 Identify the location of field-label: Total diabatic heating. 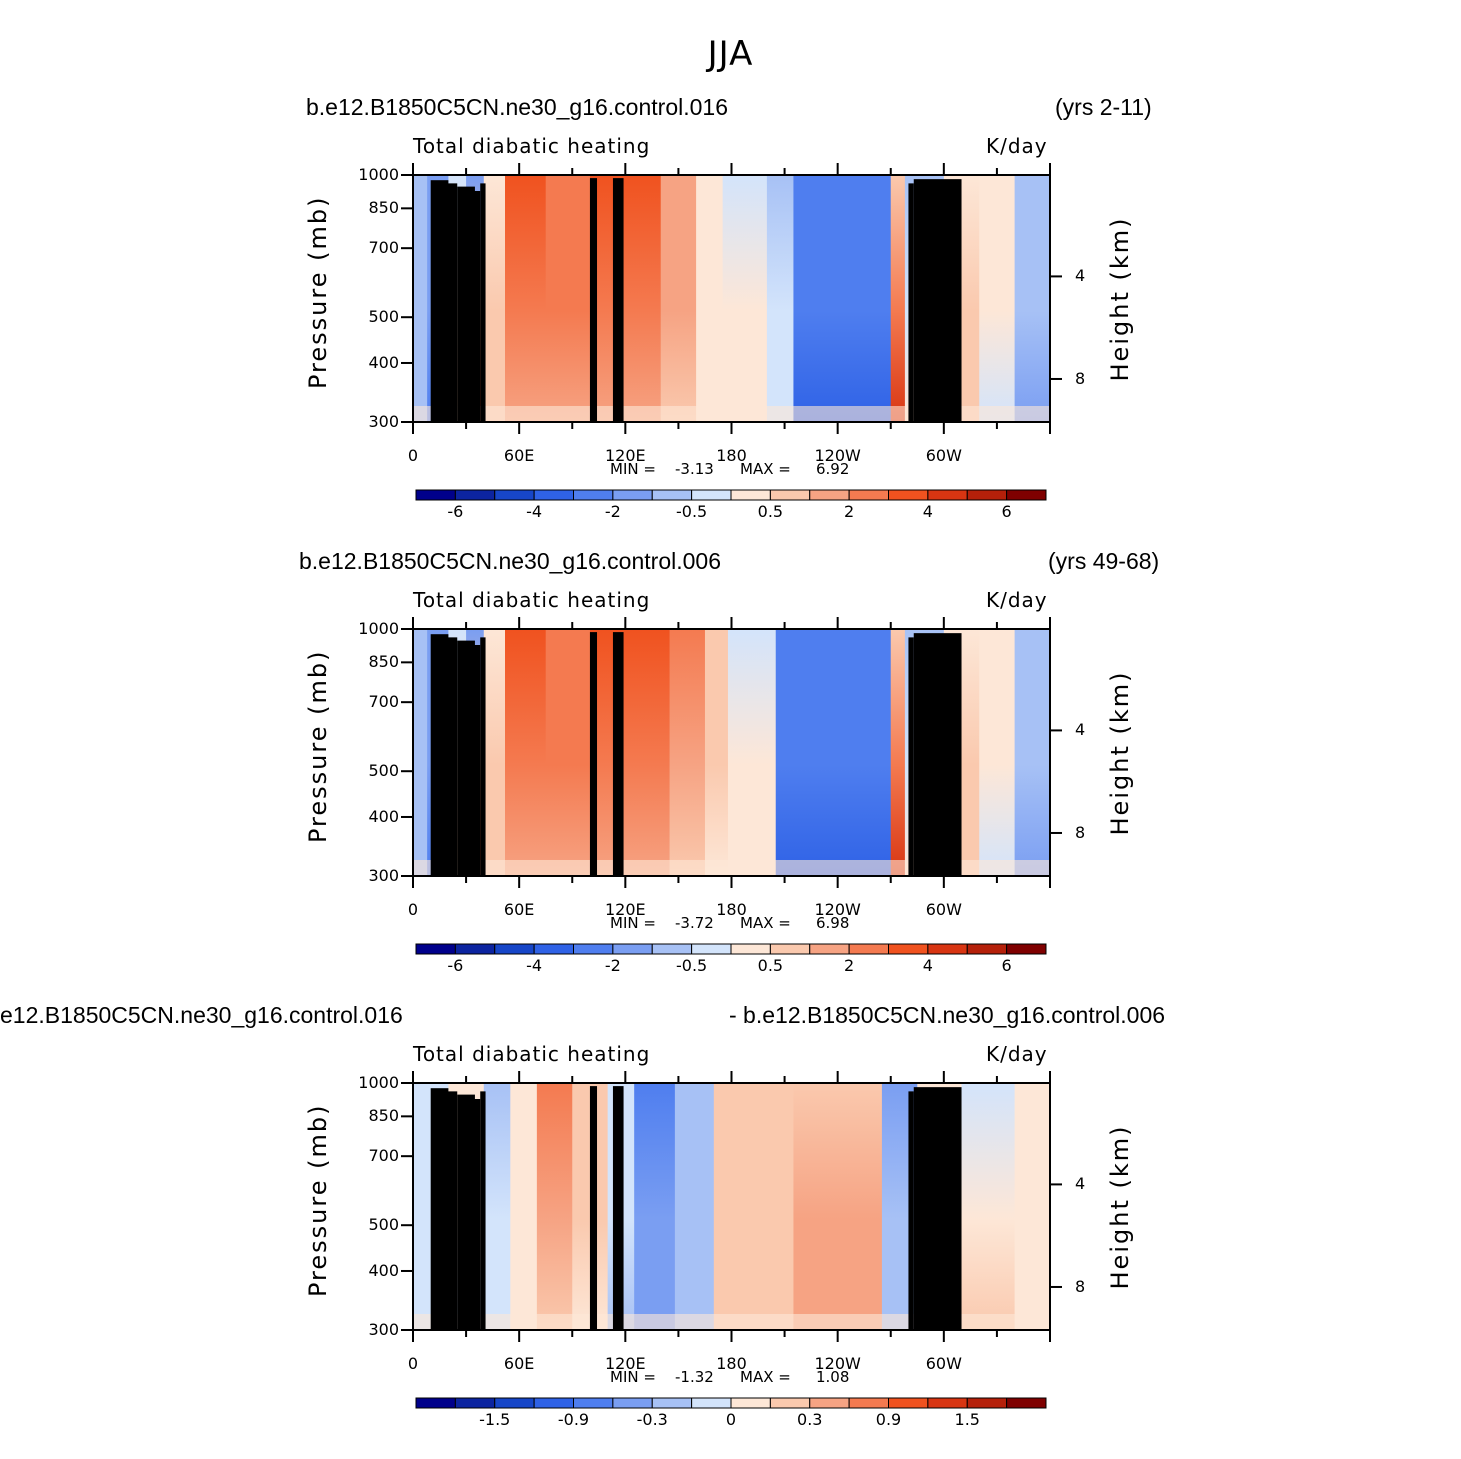
(532, 600).